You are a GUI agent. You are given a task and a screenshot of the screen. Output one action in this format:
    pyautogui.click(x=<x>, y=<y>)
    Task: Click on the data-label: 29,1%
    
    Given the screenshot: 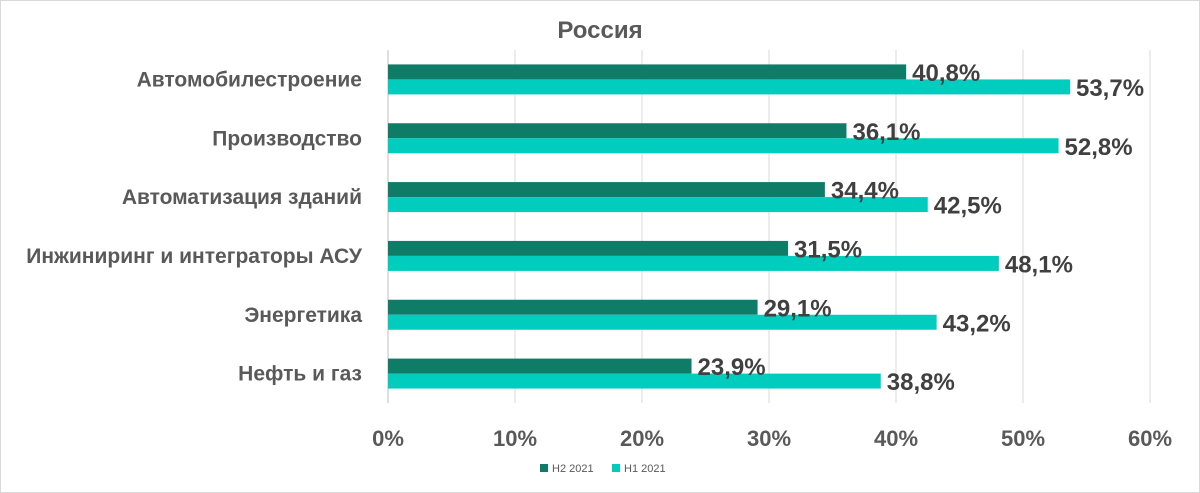 What is the action you would take?
    pyautogui.click(x=798, y=308)
    